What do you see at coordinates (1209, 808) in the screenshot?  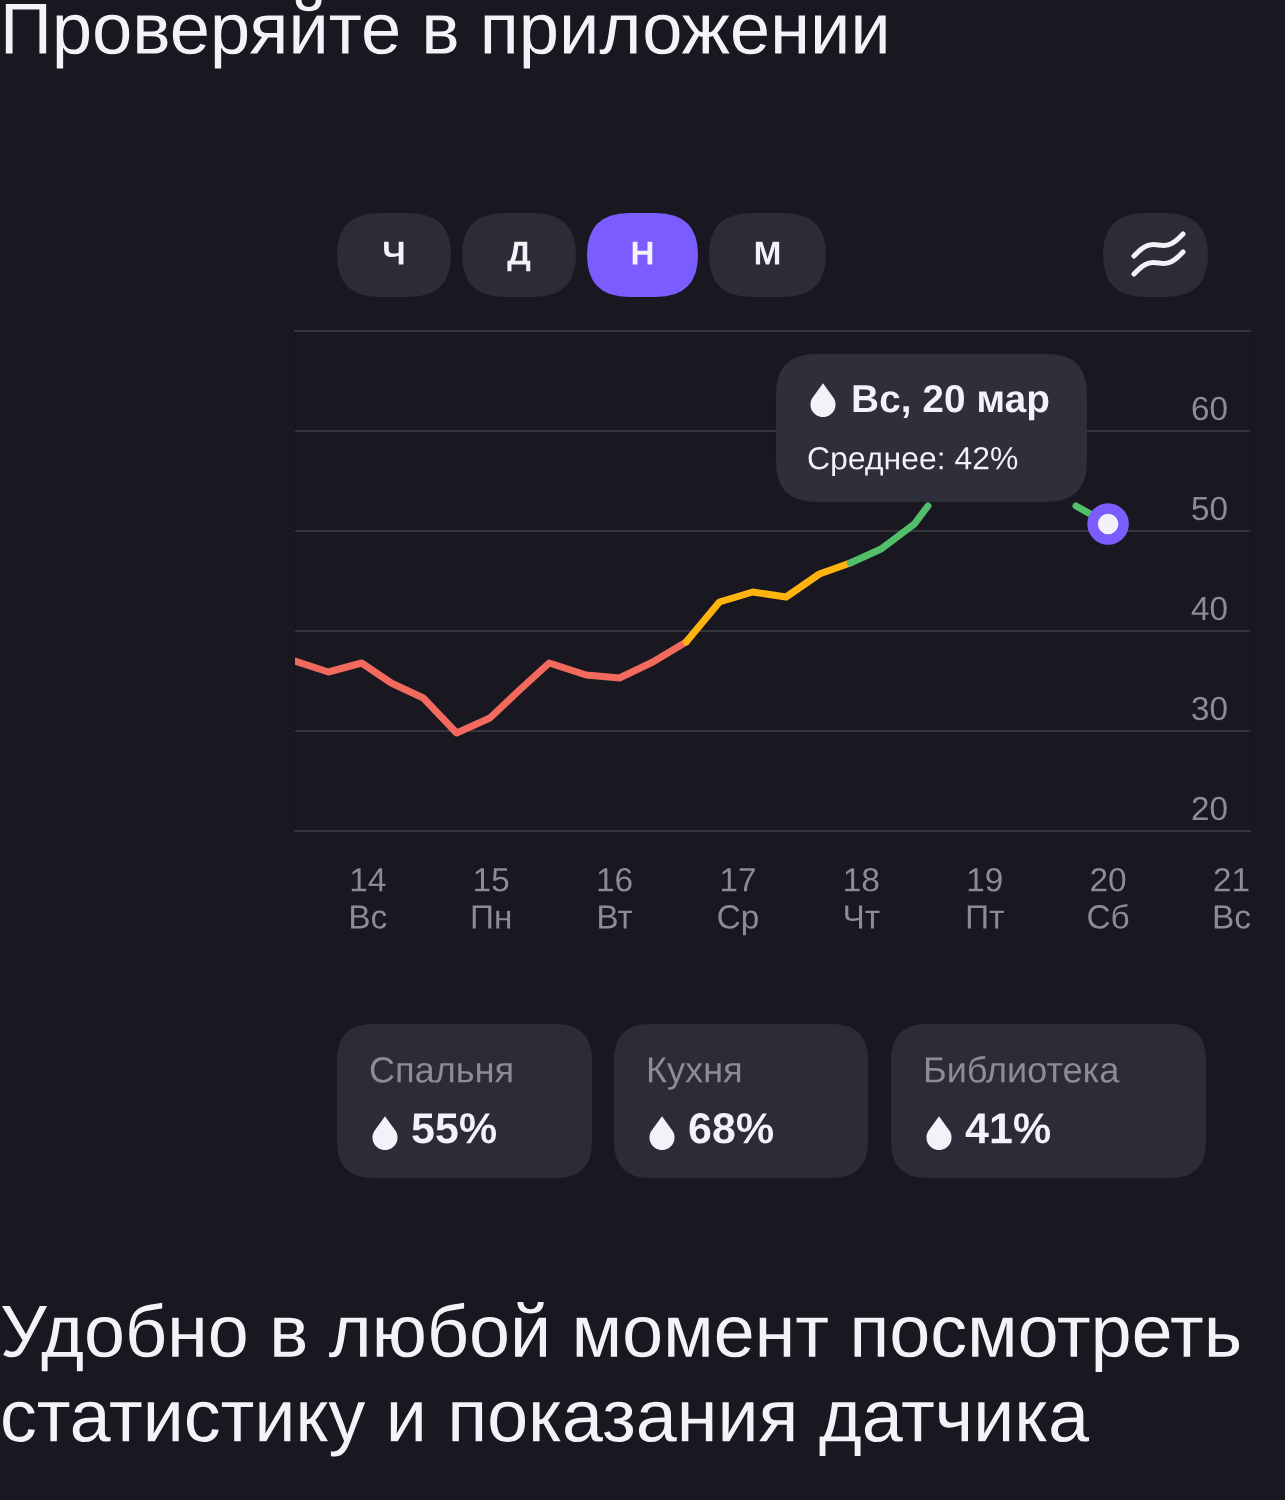 I see `y-tick-label: 20` at bounding box center [1209, 808].